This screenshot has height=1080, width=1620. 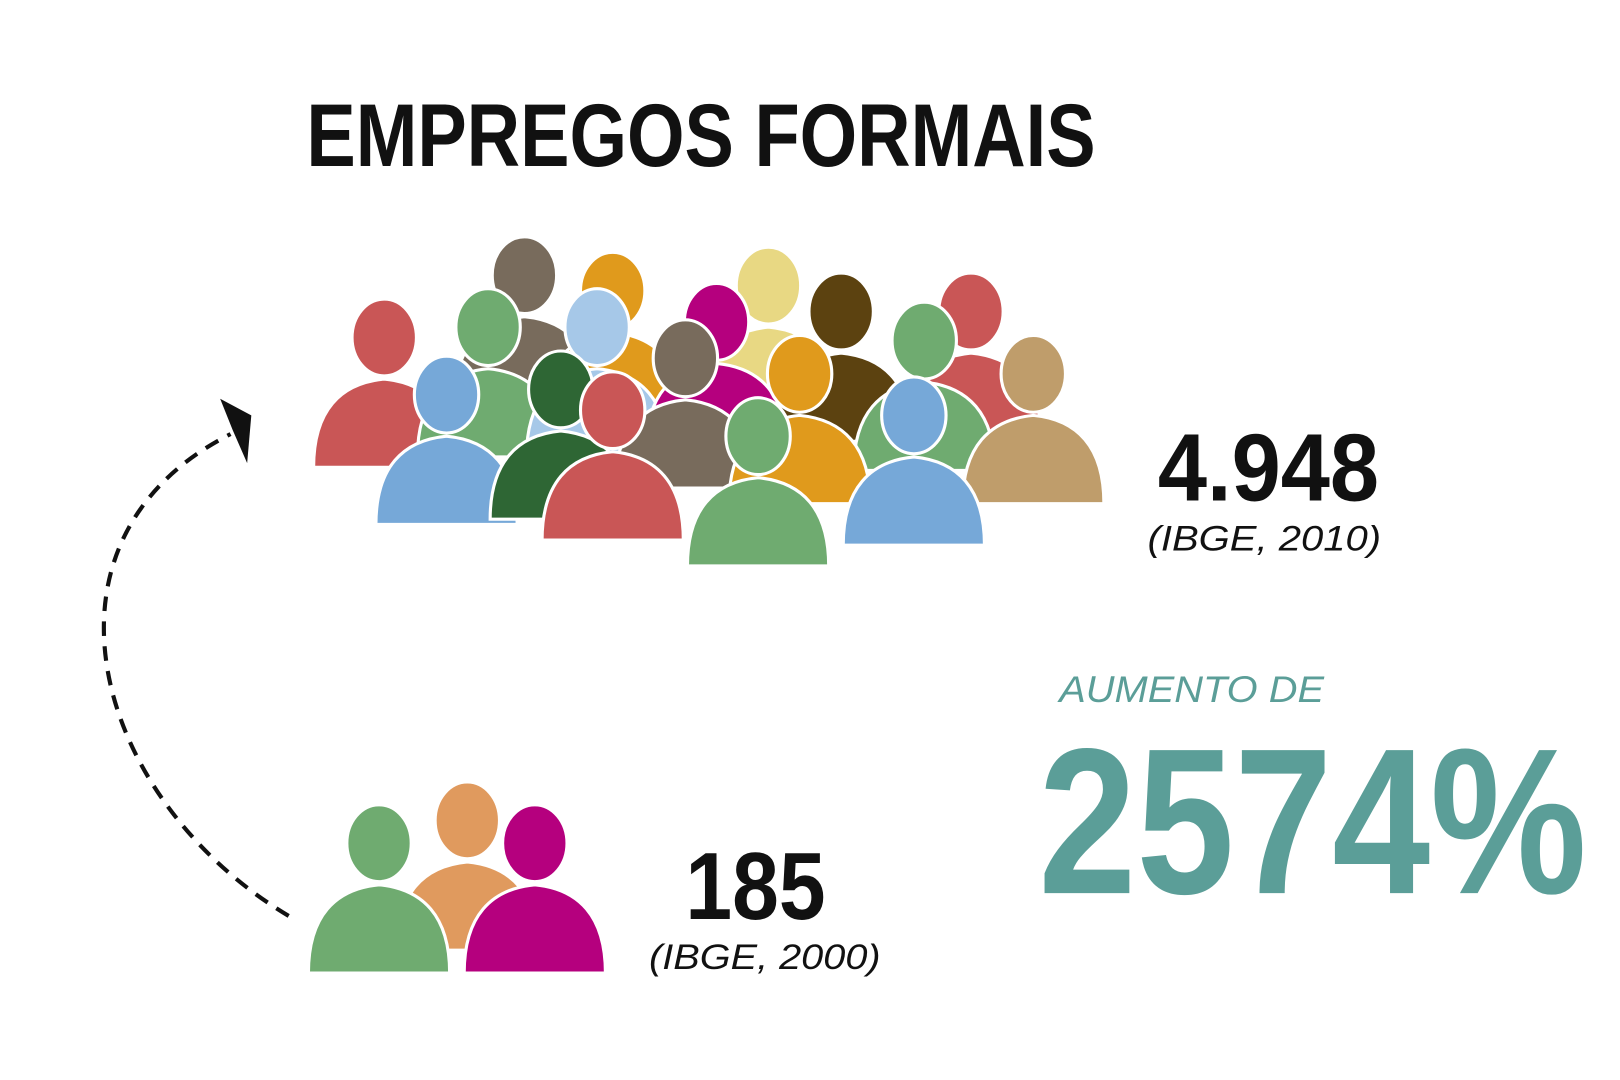 I want to click on current-value: 4.948, so click(x=1268, y=469).